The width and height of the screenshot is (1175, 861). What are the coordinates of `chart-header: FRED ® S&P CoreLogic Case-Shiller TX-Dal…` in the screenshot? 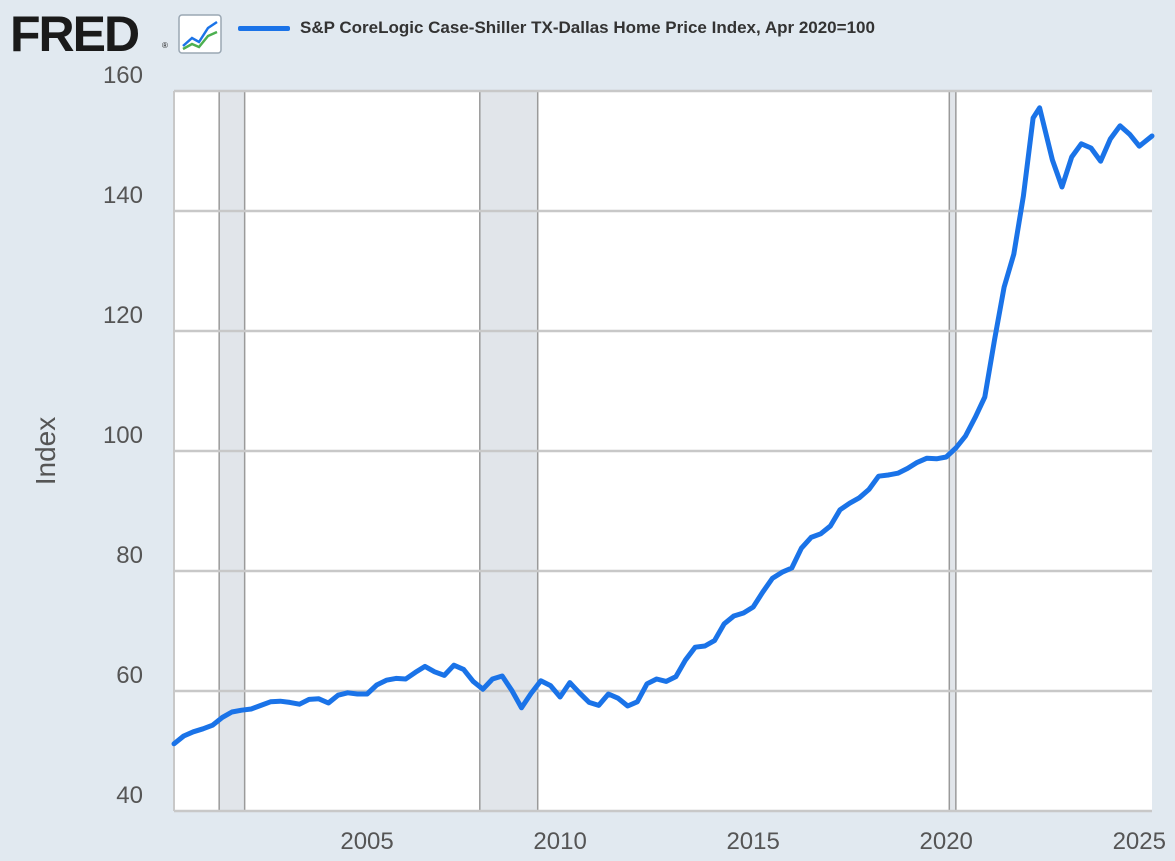 It's located at (587, 35).